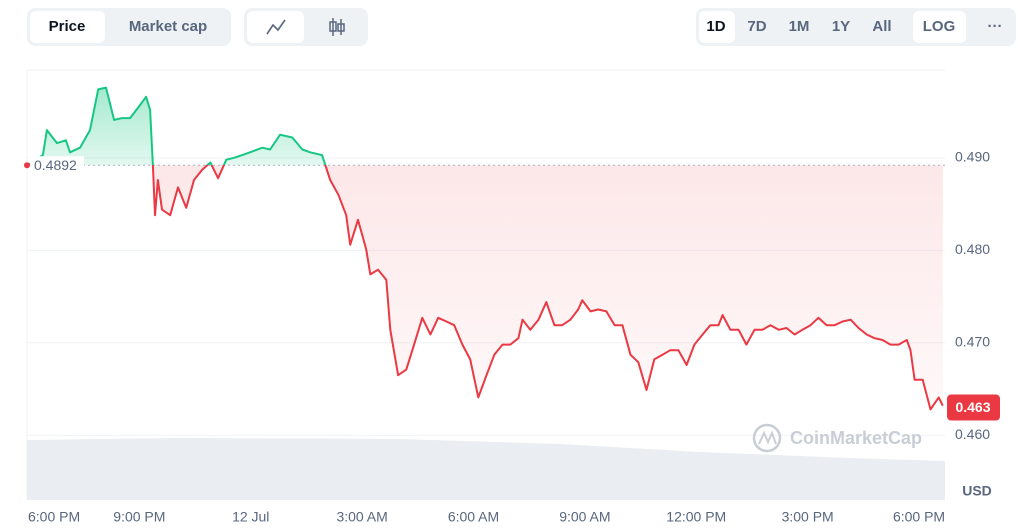 Image resolution: width=1018 pixels, height=532 pixels. I want to click on range-7d: 7D, so click(756, 26).